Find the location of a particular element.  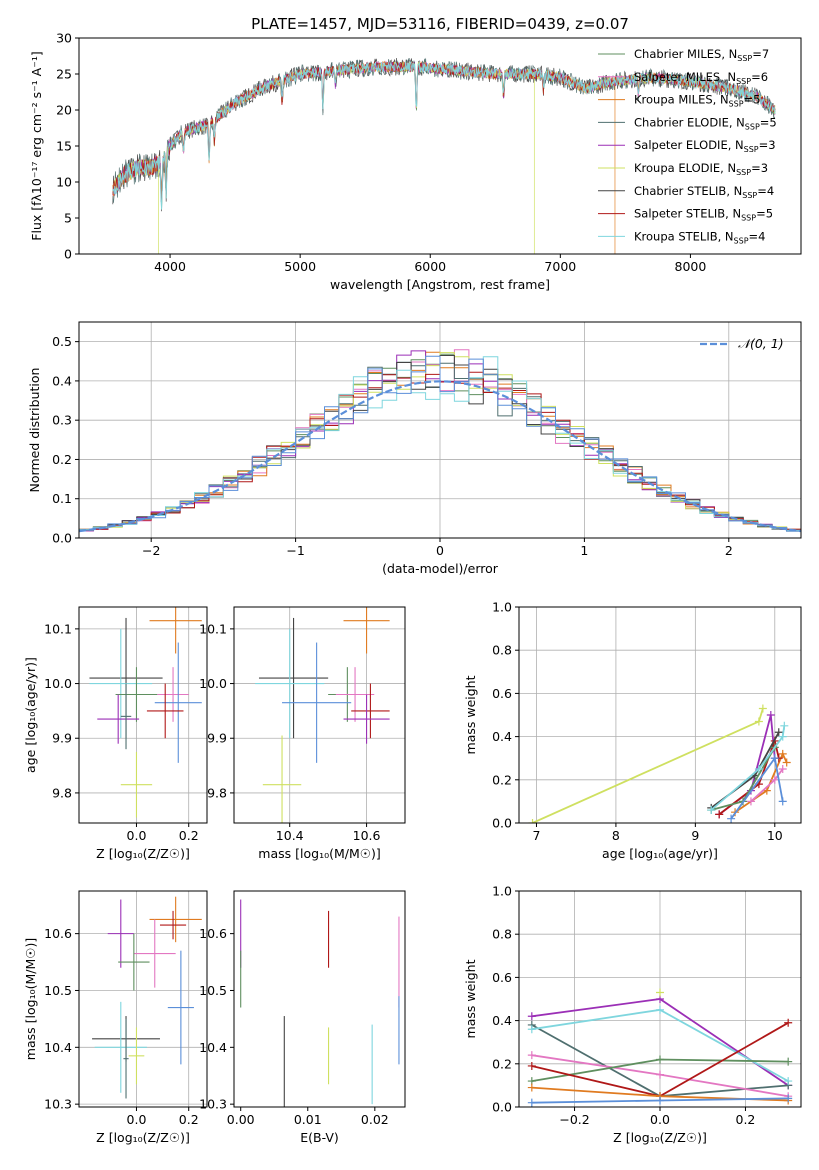

y-tick-label: 0.2 is located at coordinates (502, 1063).